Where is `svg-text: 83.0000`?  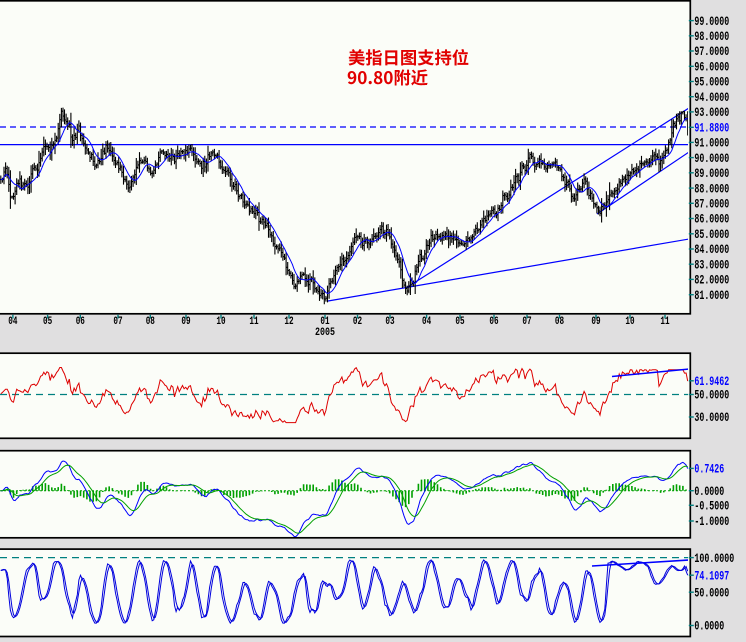
svg-text: 83.0000 is located at coordinates (711, 265).